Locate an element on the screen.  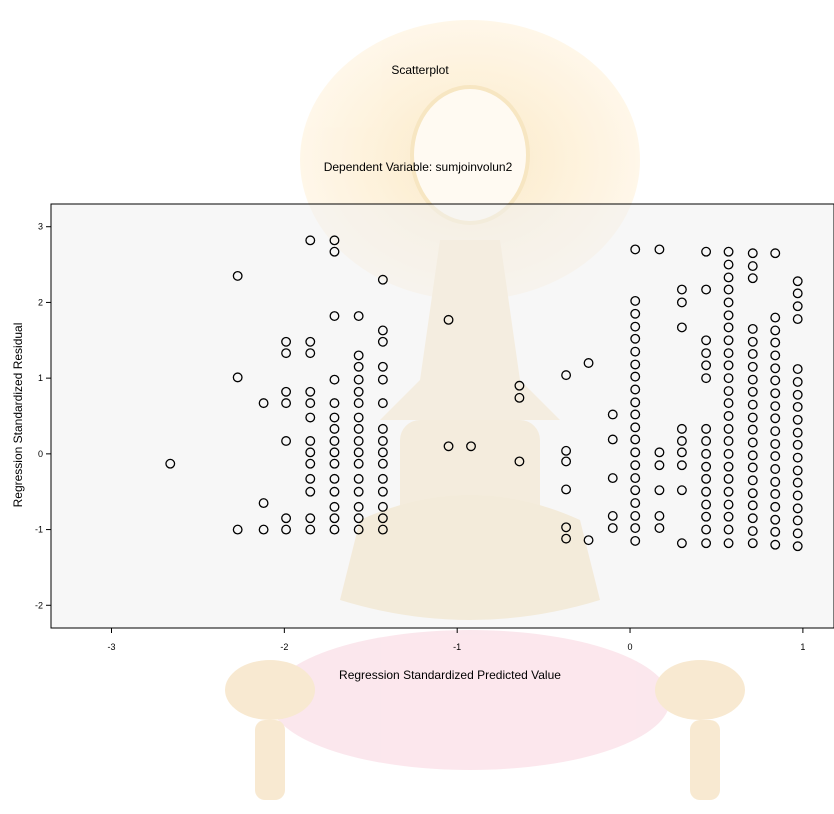
y-tick-label: 1 is located at coordinates (40, 378).